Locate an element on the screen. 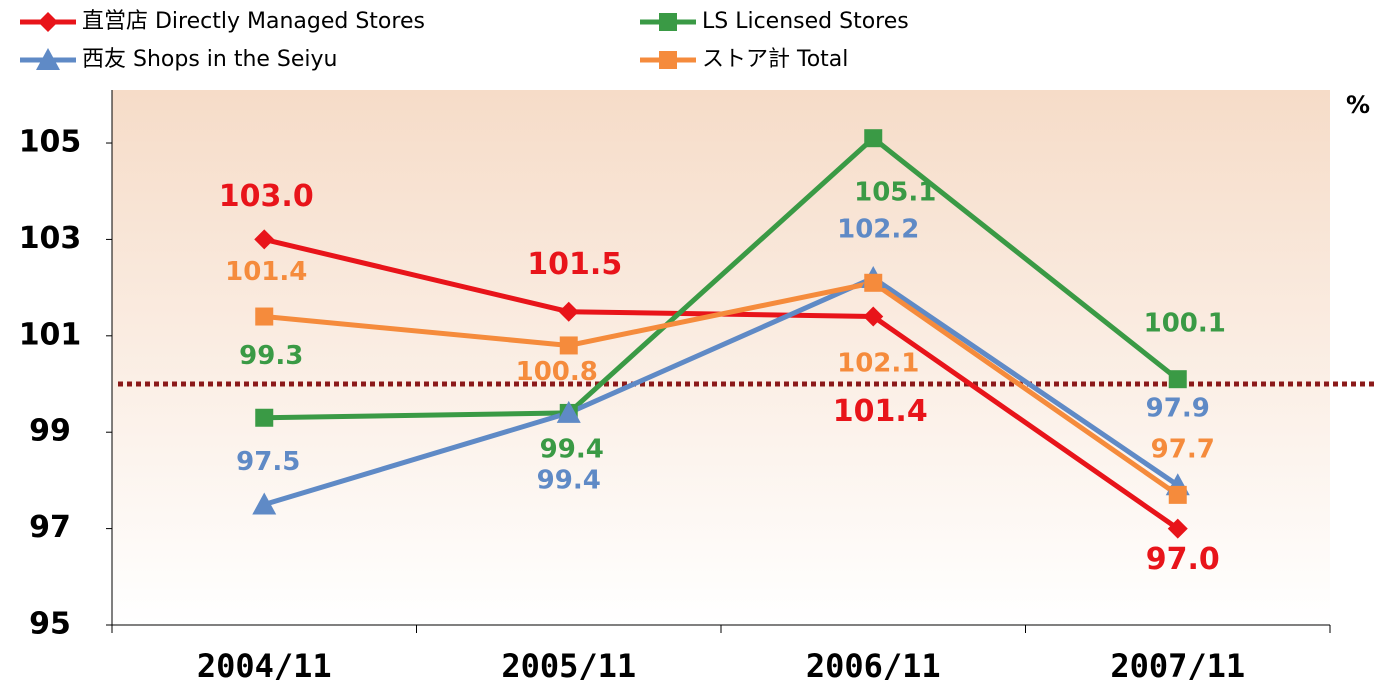 This screenshot has height=690, width=1378. data-label: 99.3 is located at coordinates (271, 356).